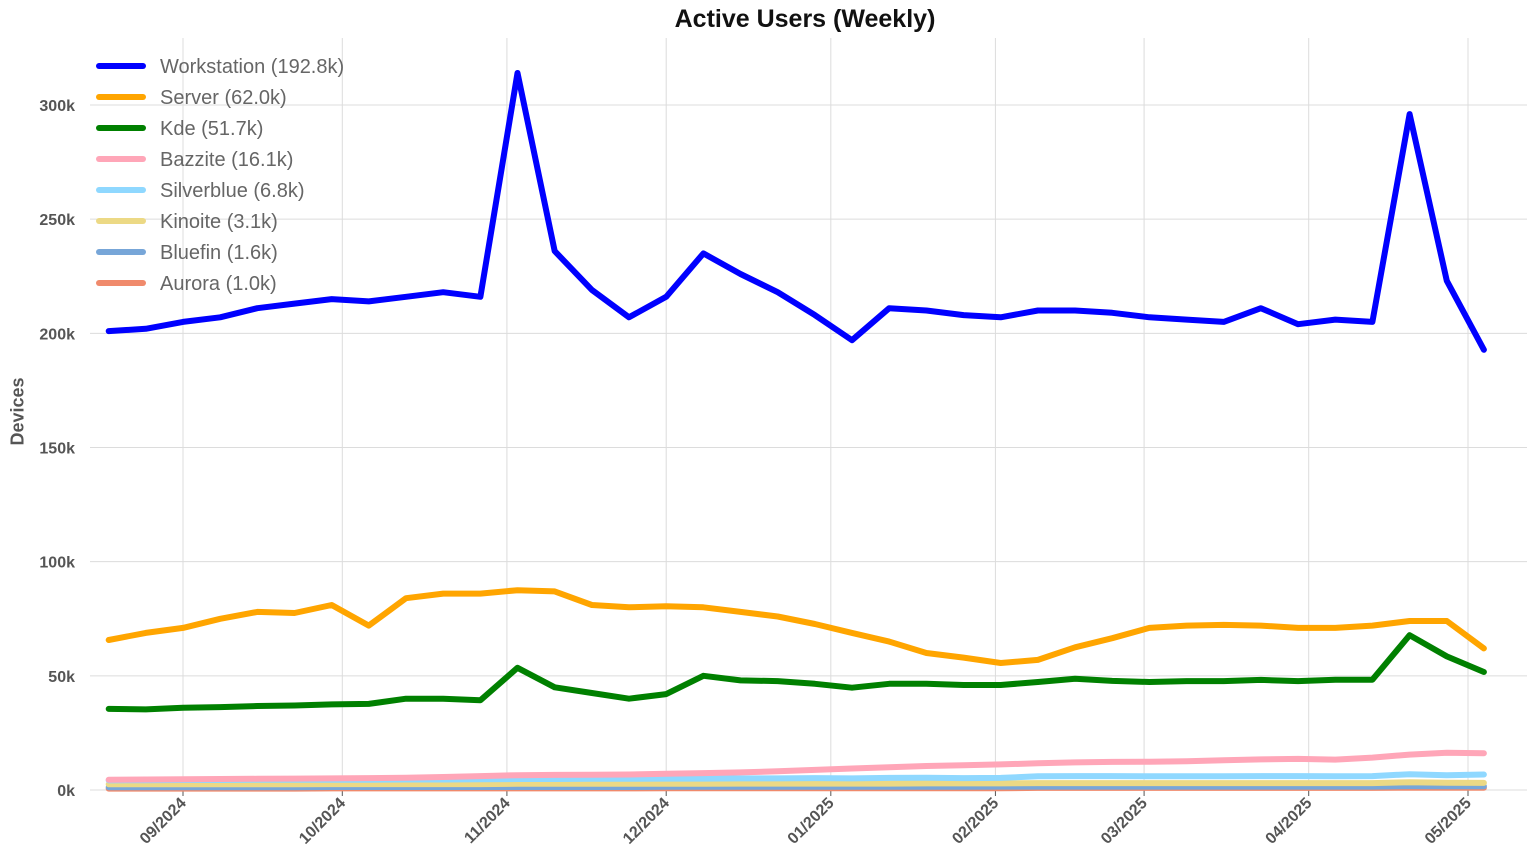 The width and height of the screenshot is (1527, 865). I want to click on y-tick-label: 0k, so click(66, 791).